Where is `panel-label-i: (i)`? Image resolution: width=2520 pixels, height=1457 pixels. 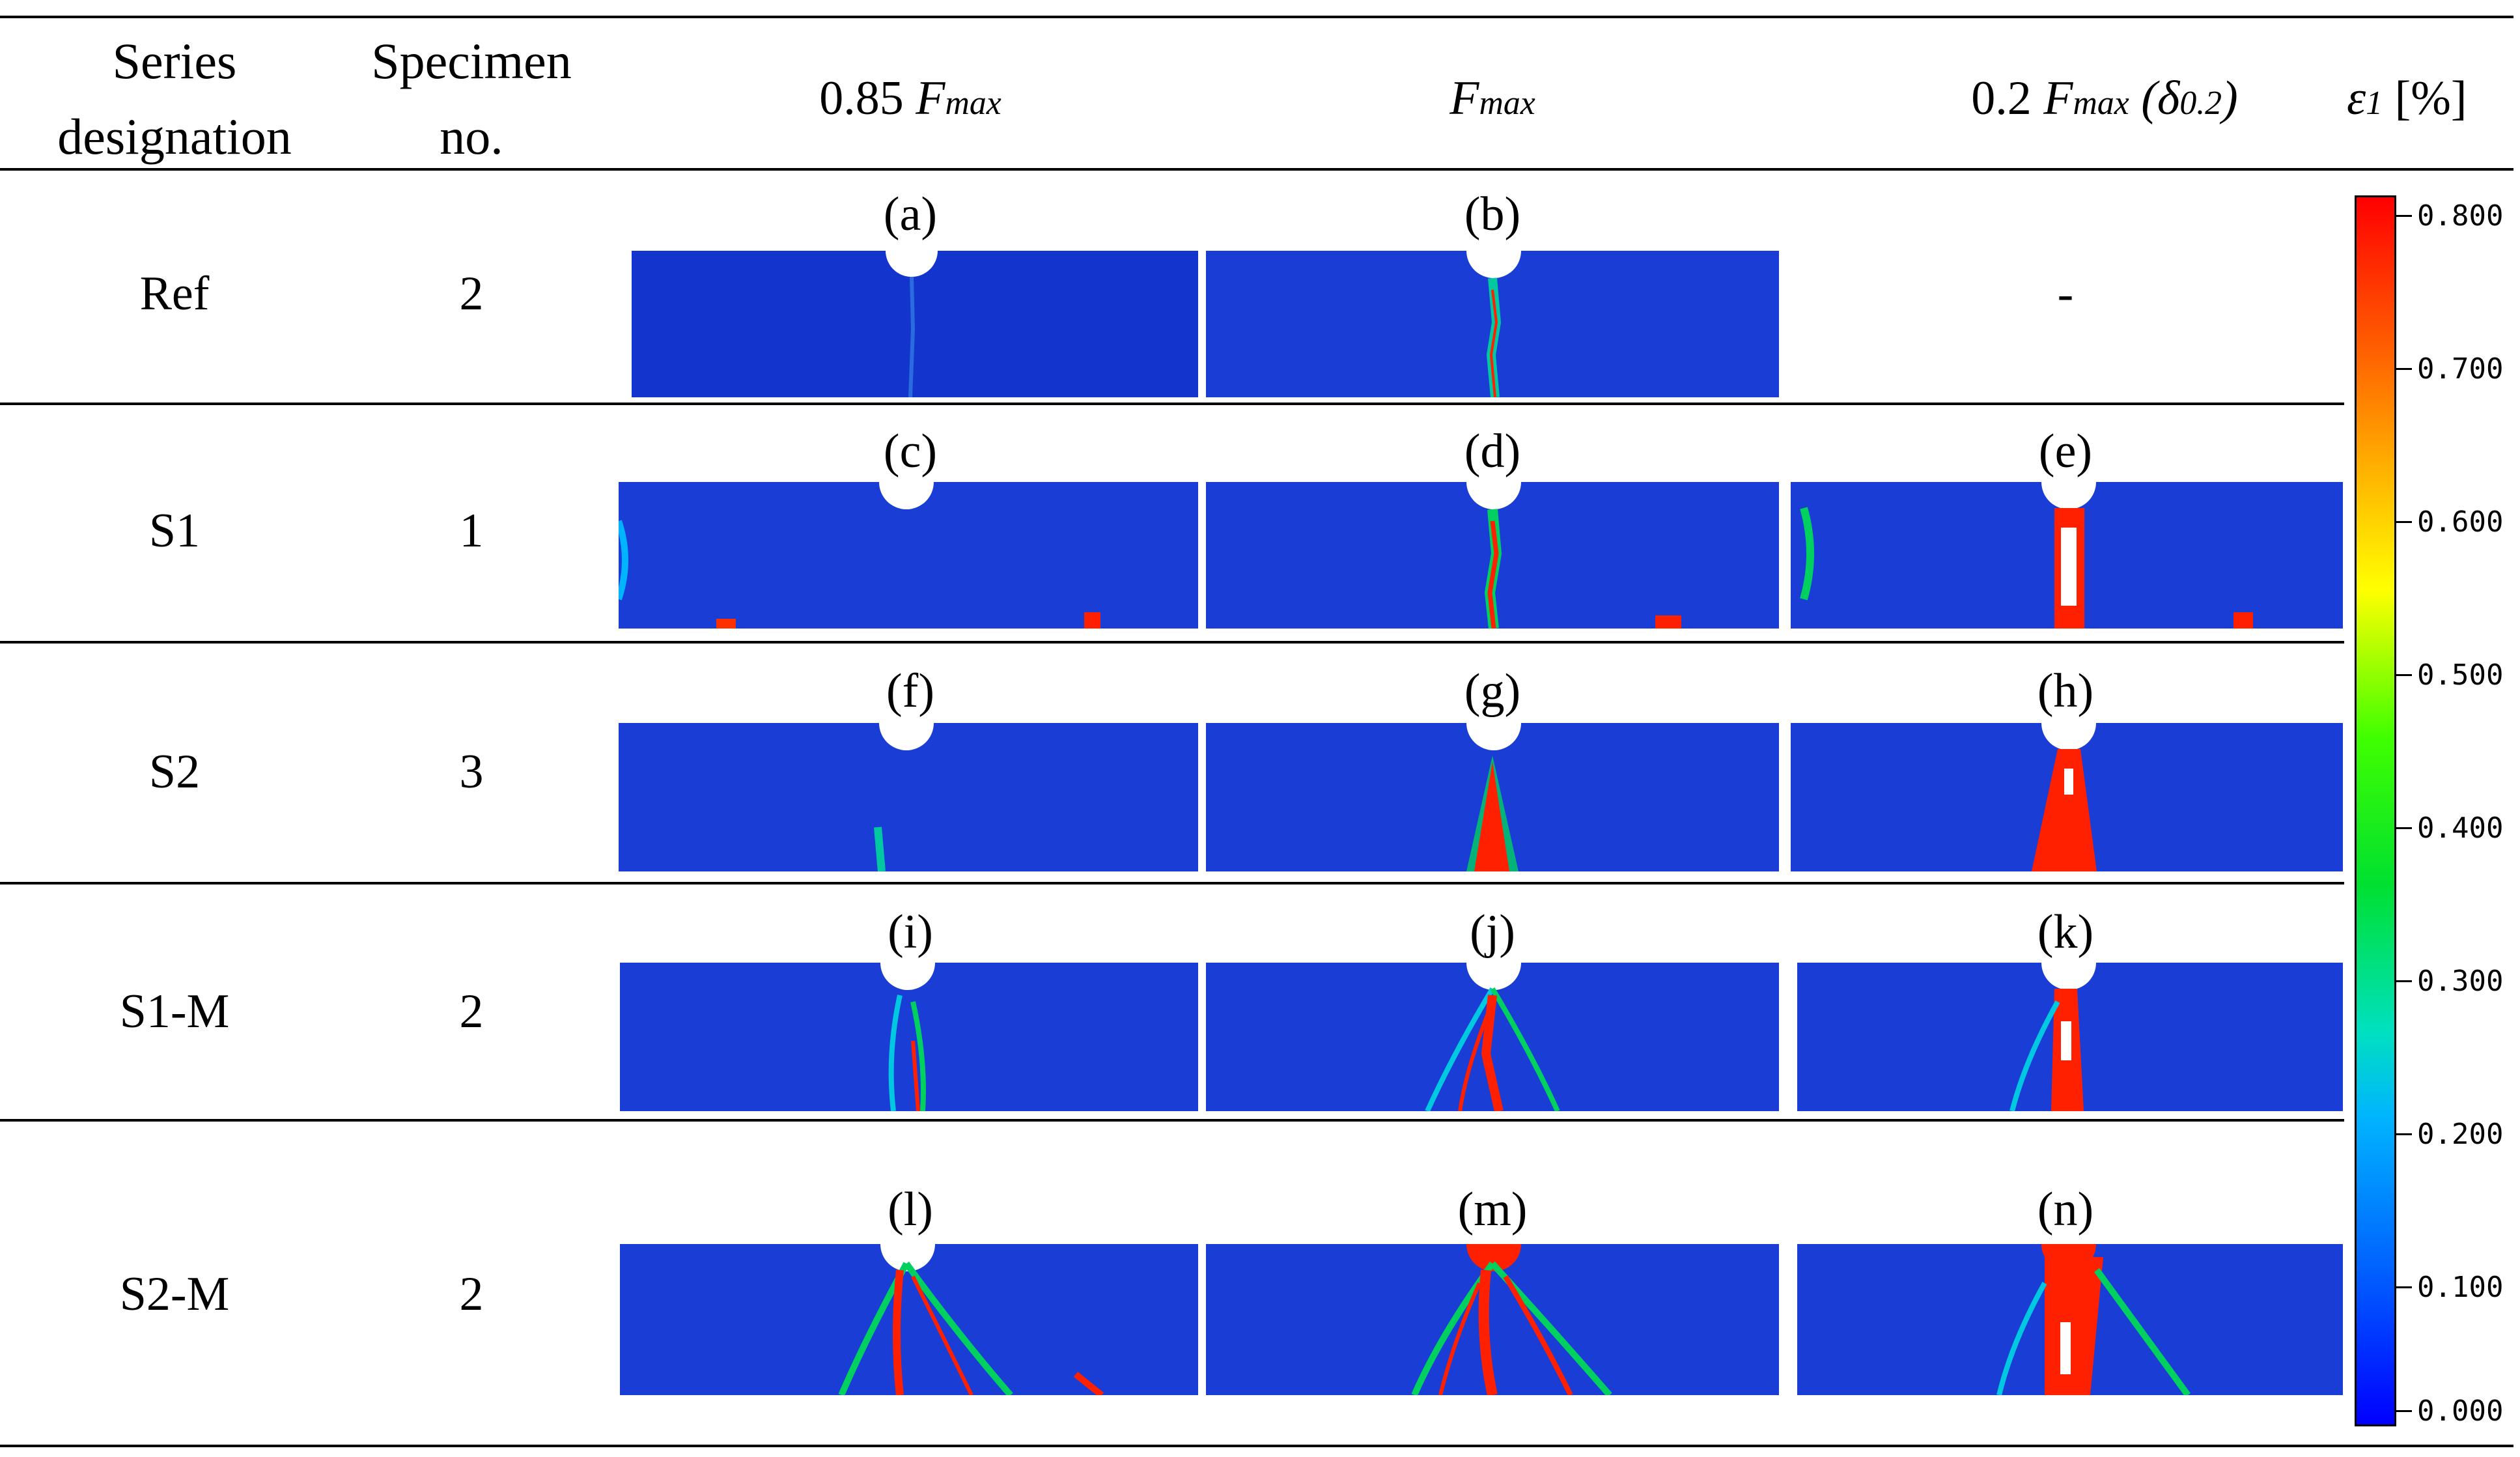
panel-label-i: (i) is located at coordinates (911, 932).